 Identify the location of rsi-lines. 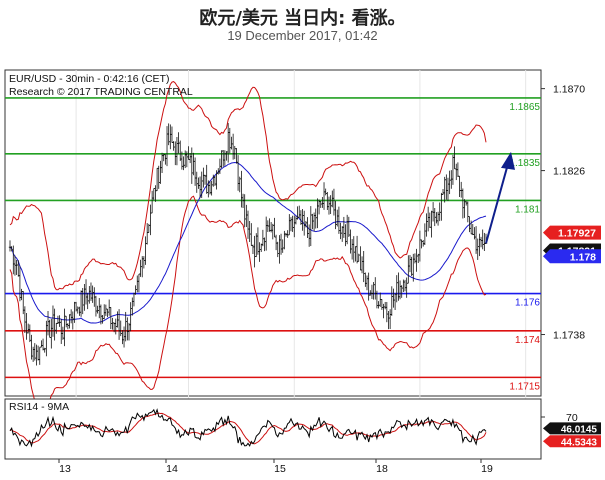
(248, 428).